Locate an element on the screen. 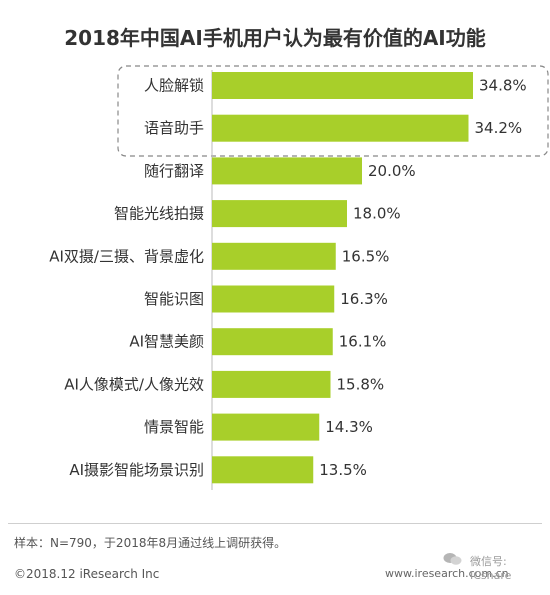 The height and width of the screenshot is (595, 550). value-label-3: 20.0% is located at coordinates (392, 171).